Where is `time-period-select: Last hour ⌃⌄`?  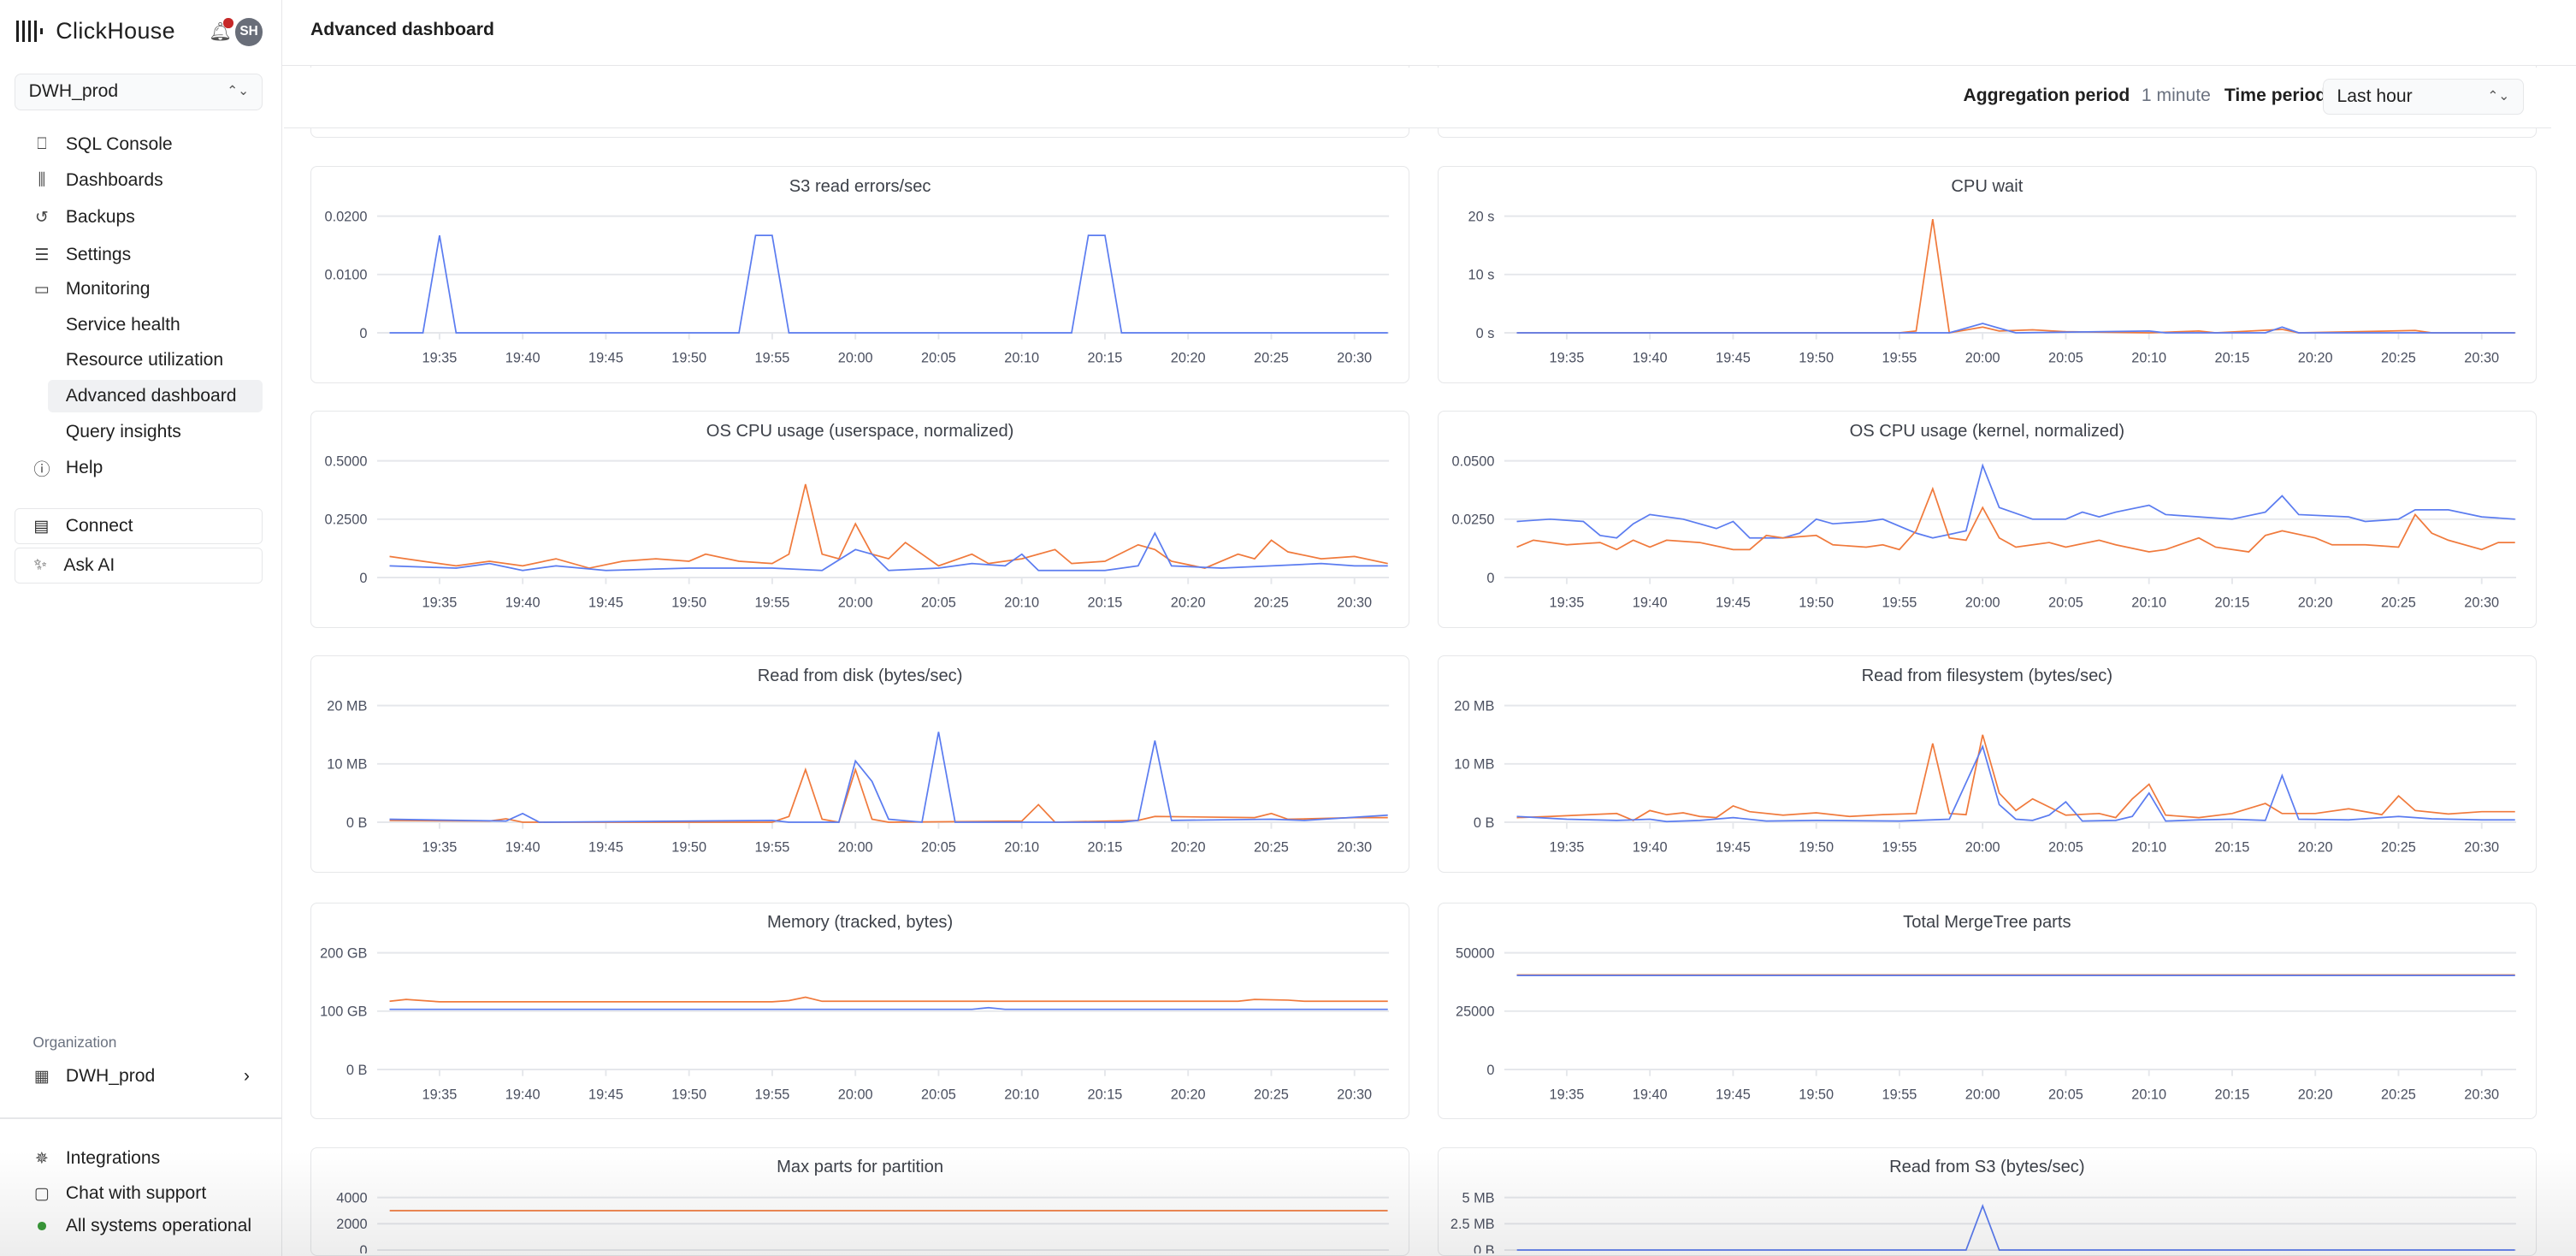
time-period-select: Last hour ⌃⌄ is located at coordinates (2423, 98).